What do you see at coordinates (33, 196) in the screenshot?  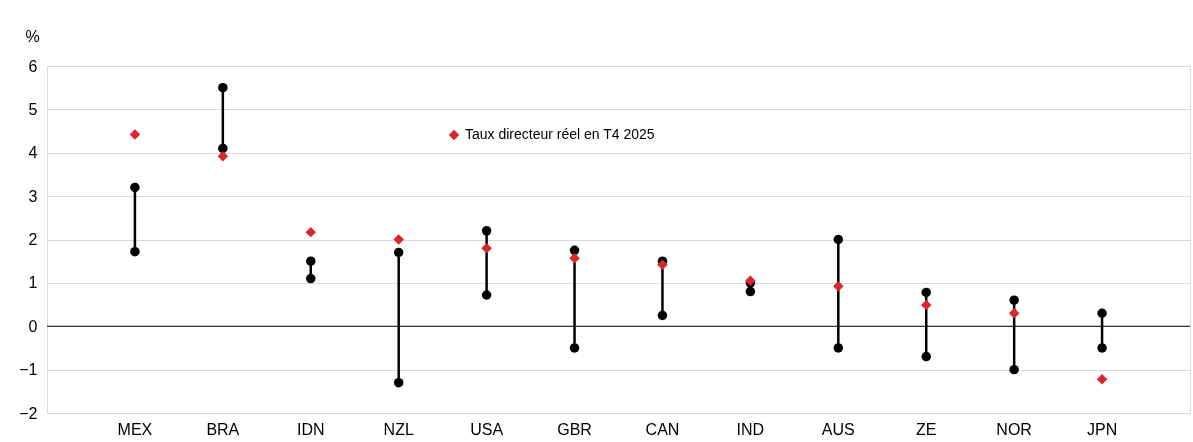 I see `y-tick-label: 3` at bounding box center [33, 196].